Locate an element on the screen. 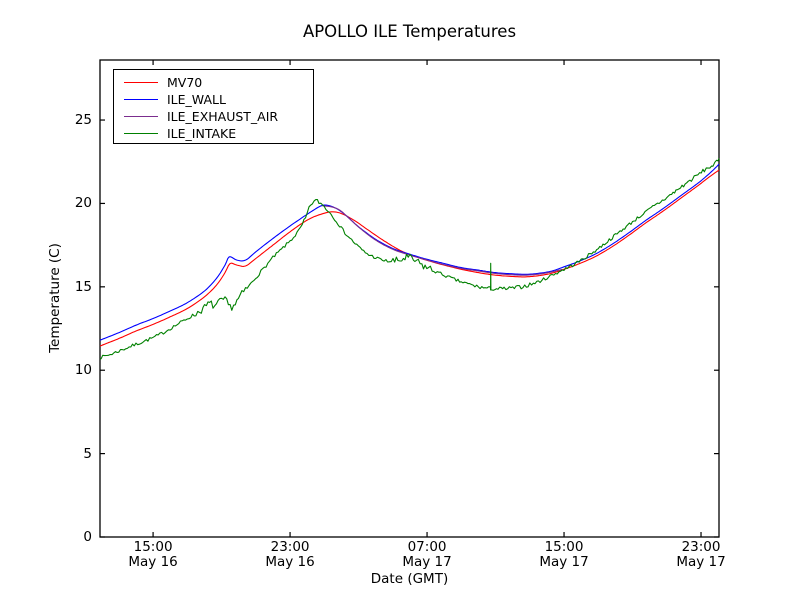 This screenshot has width=800, height=600. legend-label: MV70 is located at coordinates (185, 82).